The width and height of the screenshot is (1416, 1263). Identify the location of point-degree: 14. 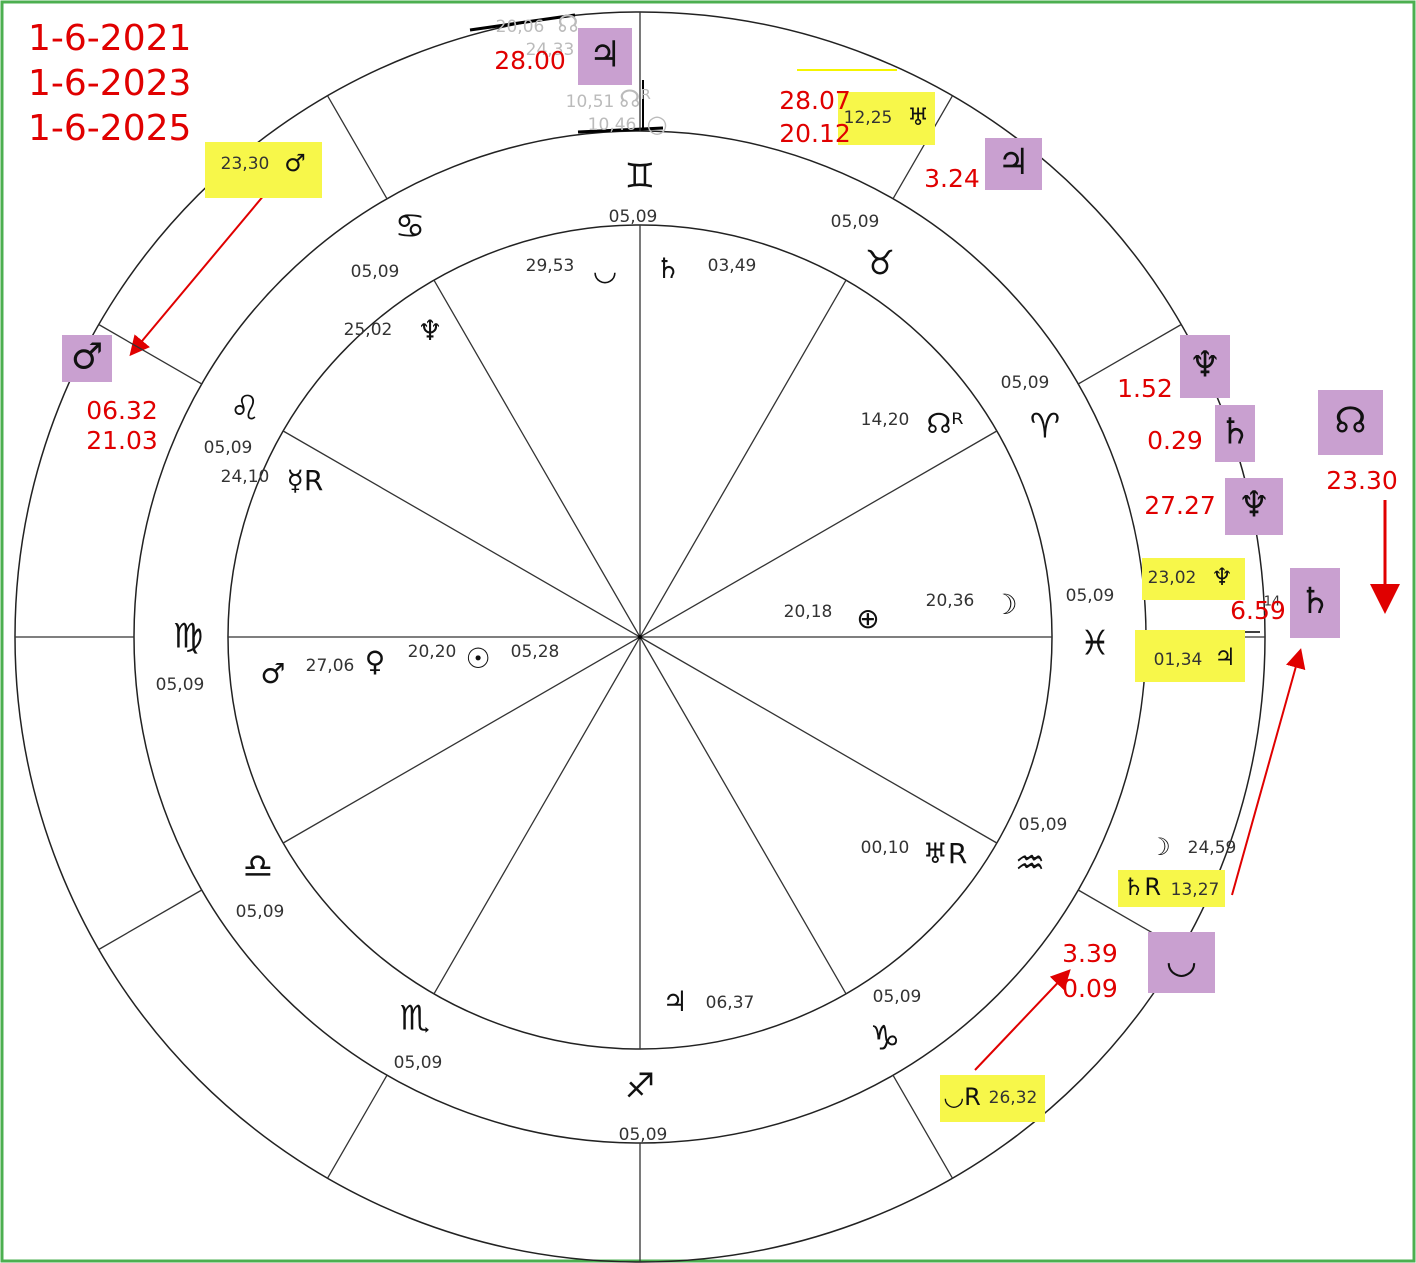
(1272, 602).